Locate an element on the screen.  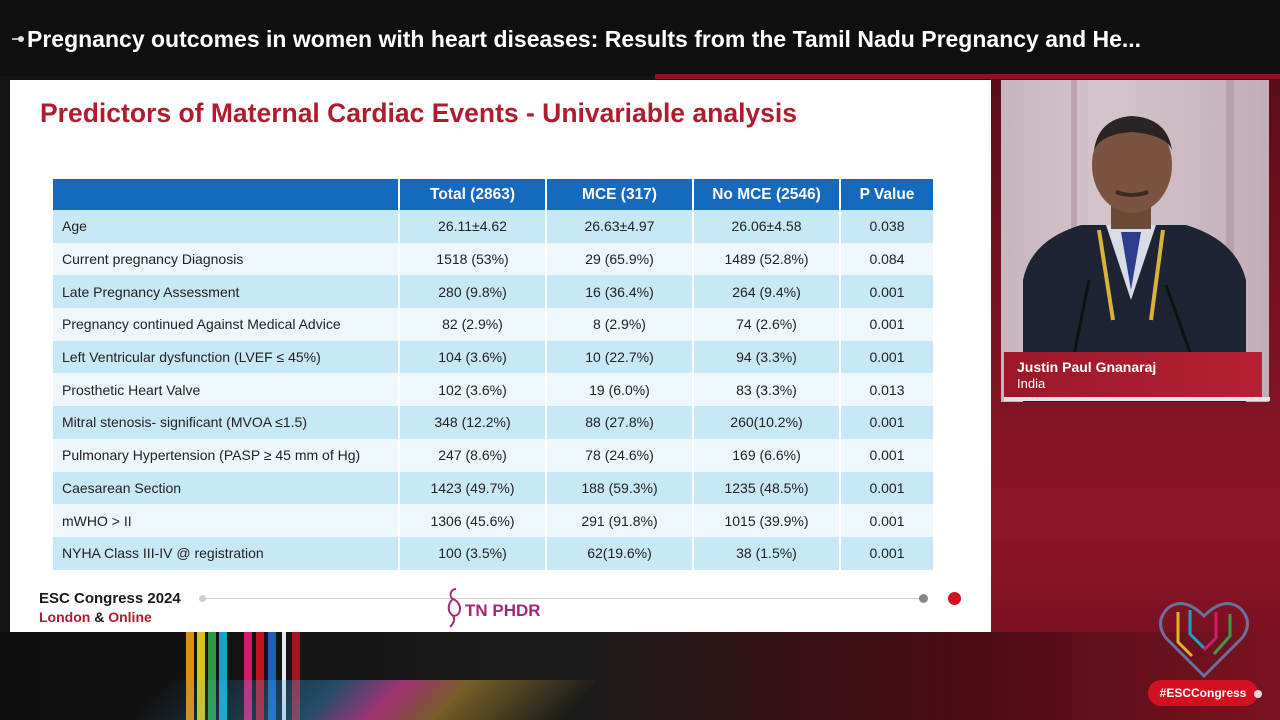
value-cell: 26.11±4.62 is located at coordinates (472, 226).